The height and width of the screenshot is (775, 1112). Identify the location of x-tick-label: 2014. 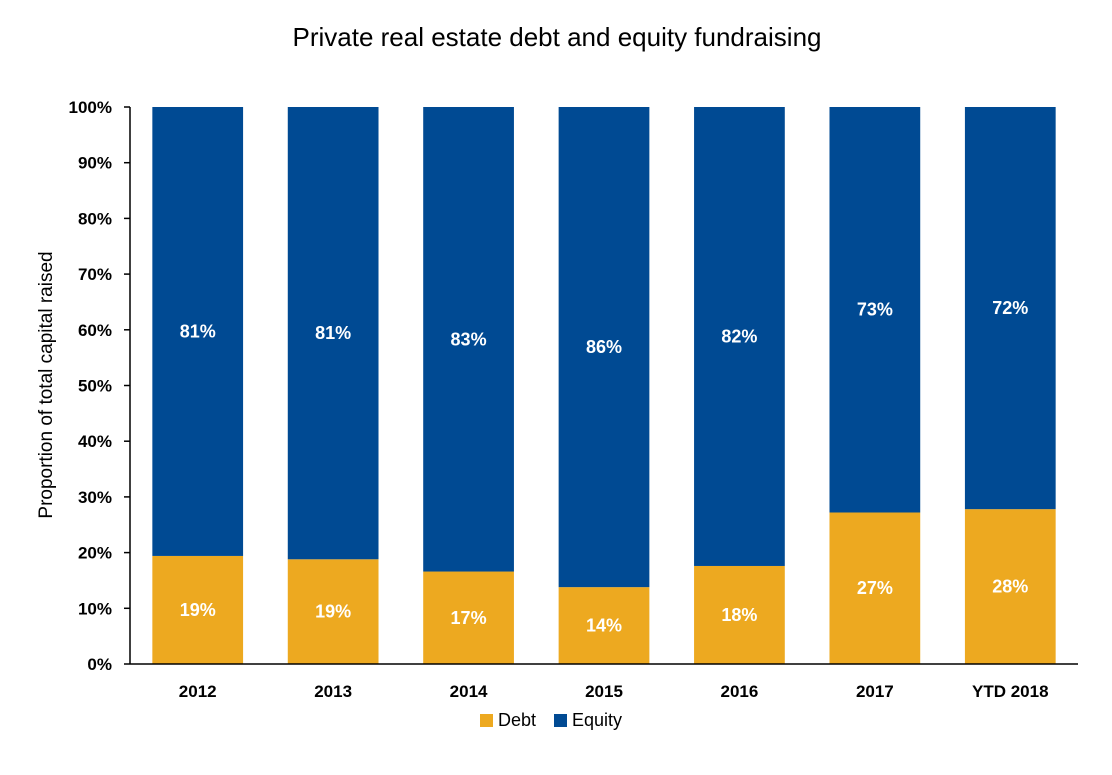
(469, 691).